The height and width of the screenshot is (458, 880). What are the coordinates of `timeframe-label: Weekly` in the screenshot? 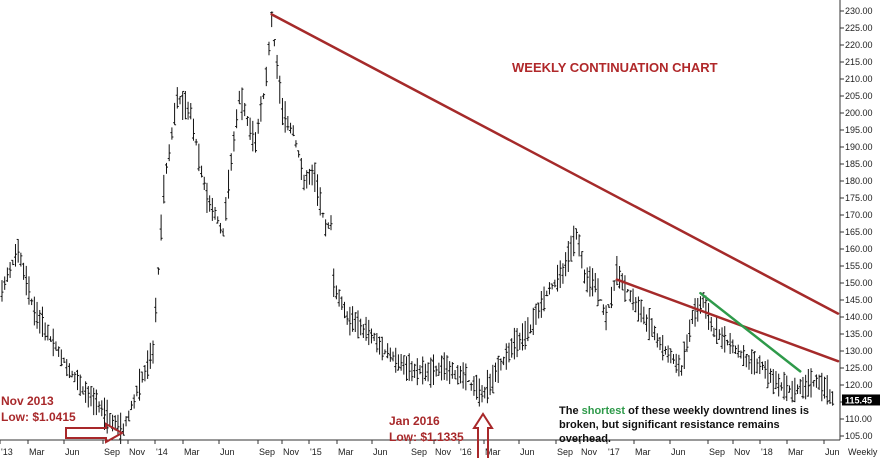 It's located at (863, 452).